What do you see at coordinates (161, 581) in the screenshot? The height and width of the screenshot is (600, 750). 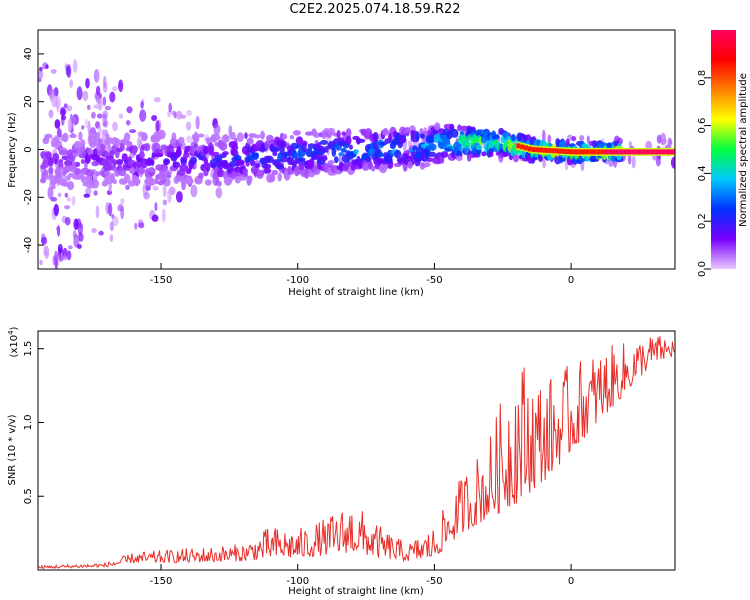 I see `x-tick-label: -150` at bounding box center [161, 581].